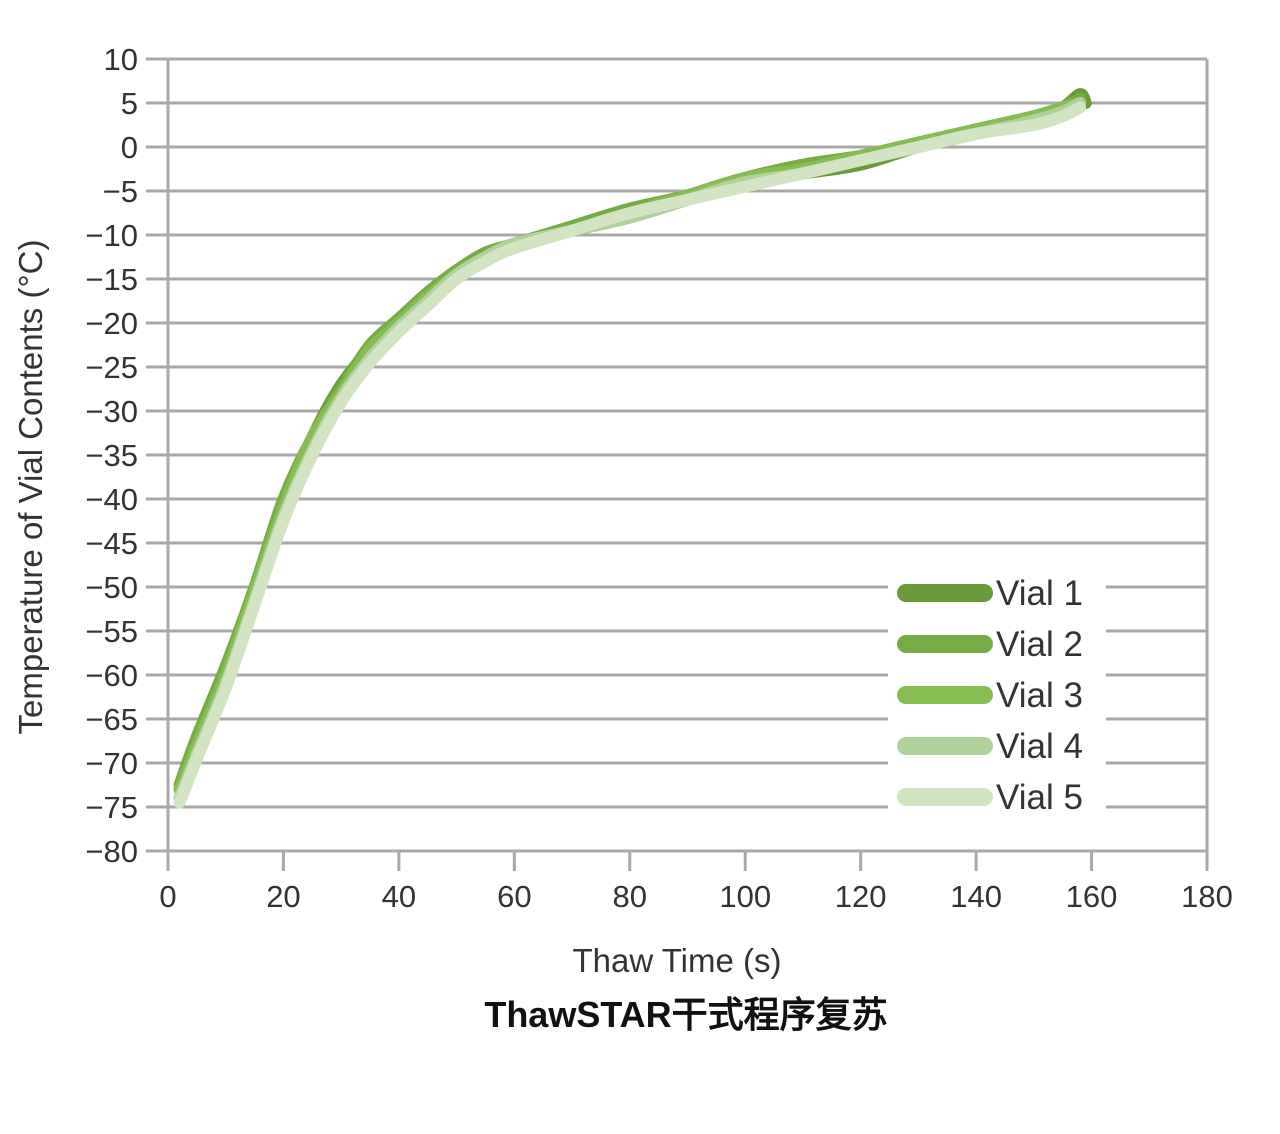  I want to click on x-tick-label: 80, so click(630, 896).